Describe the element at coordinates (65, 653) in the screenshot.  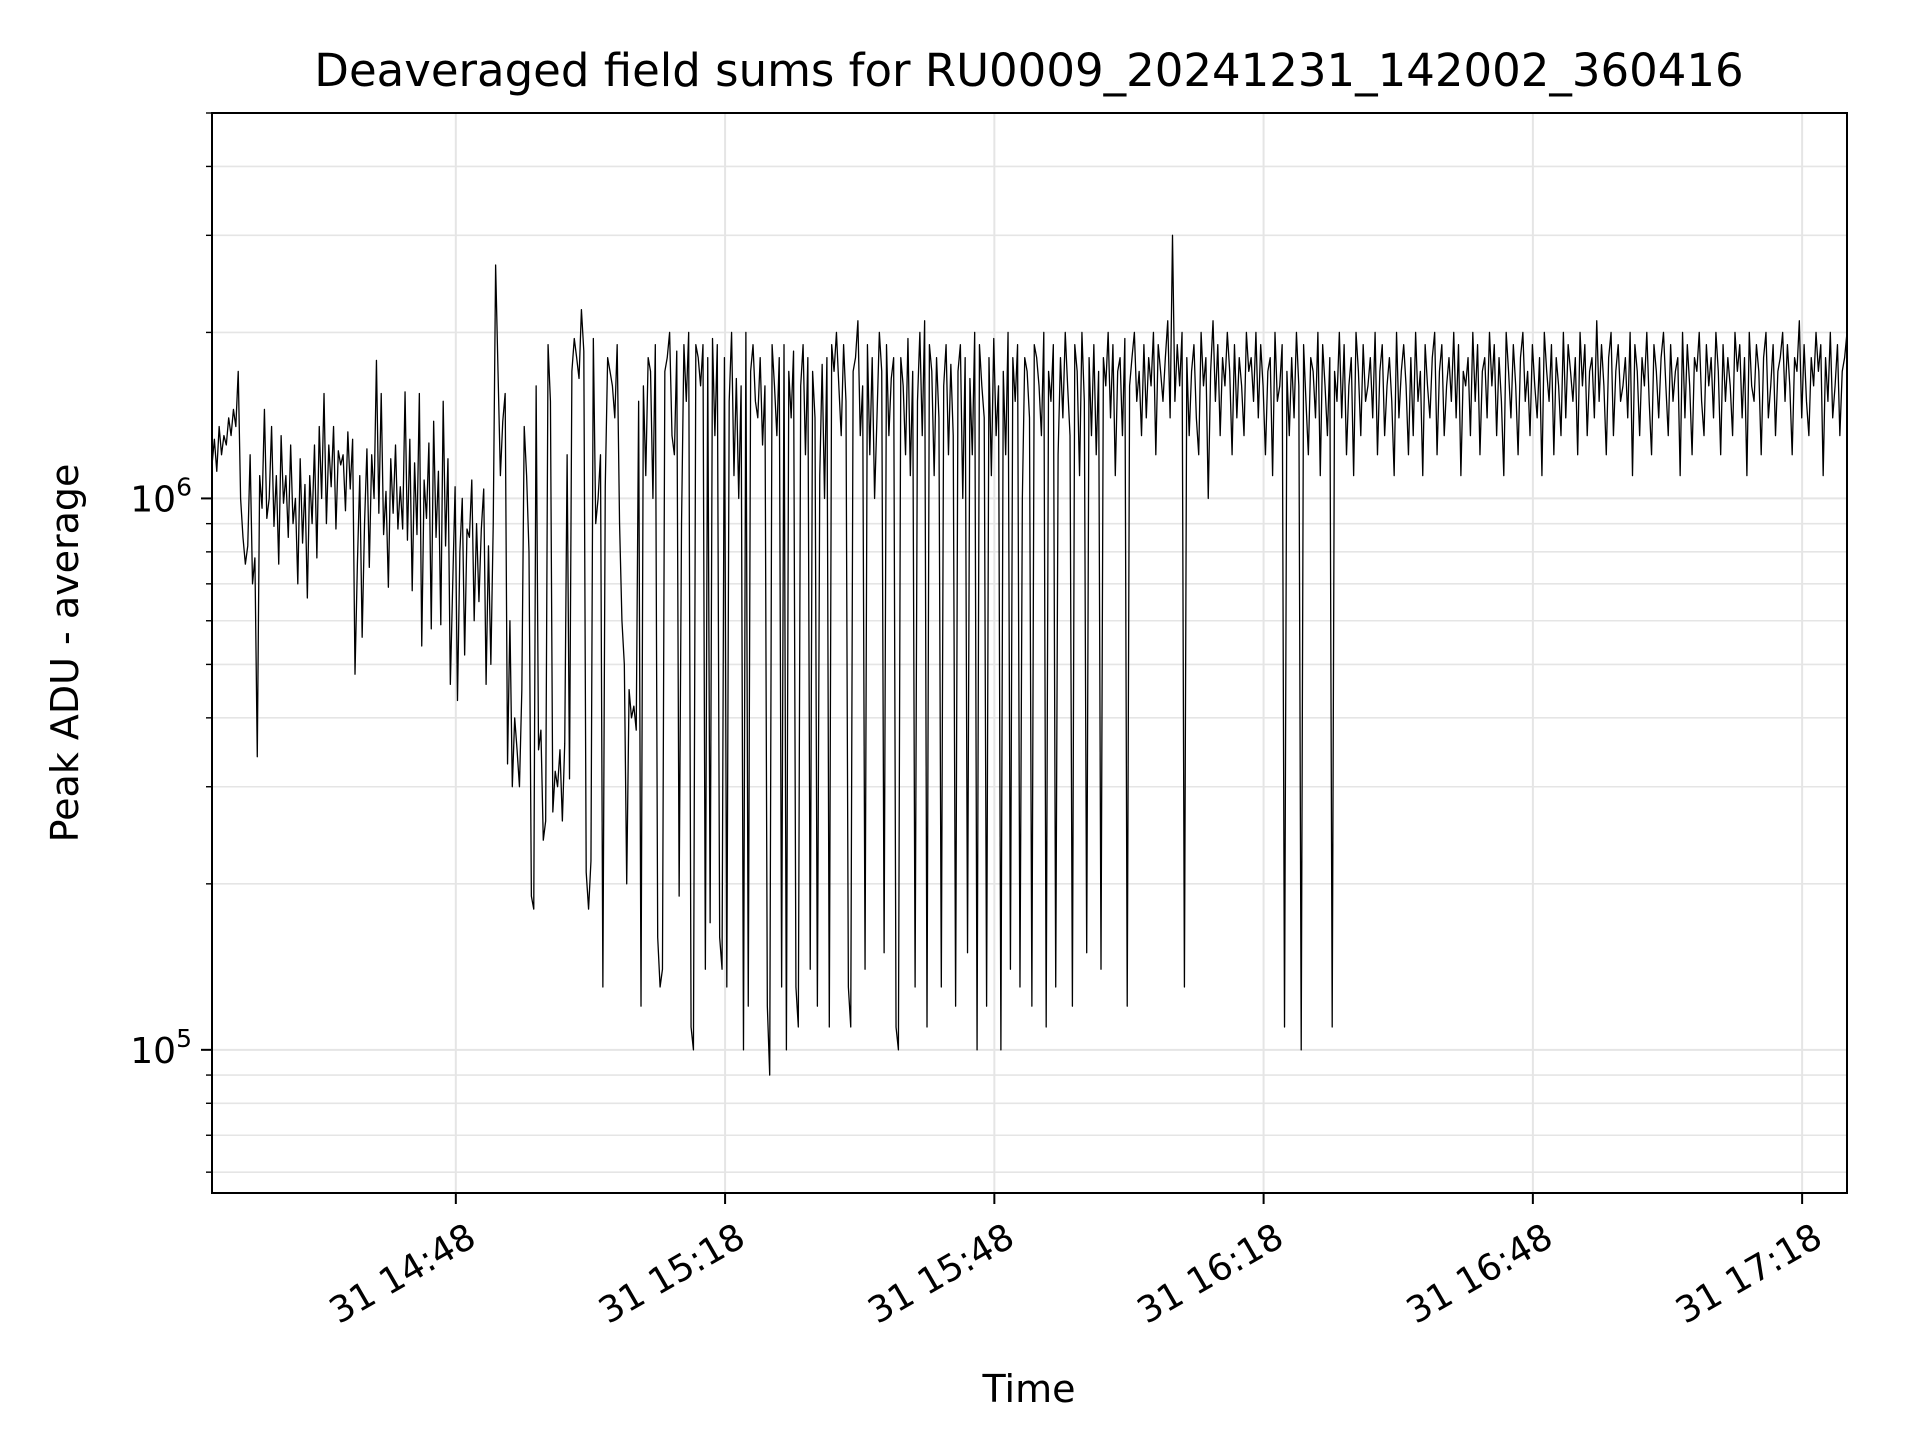
I see `y-axis-label: Peak ADU - average` at that location.